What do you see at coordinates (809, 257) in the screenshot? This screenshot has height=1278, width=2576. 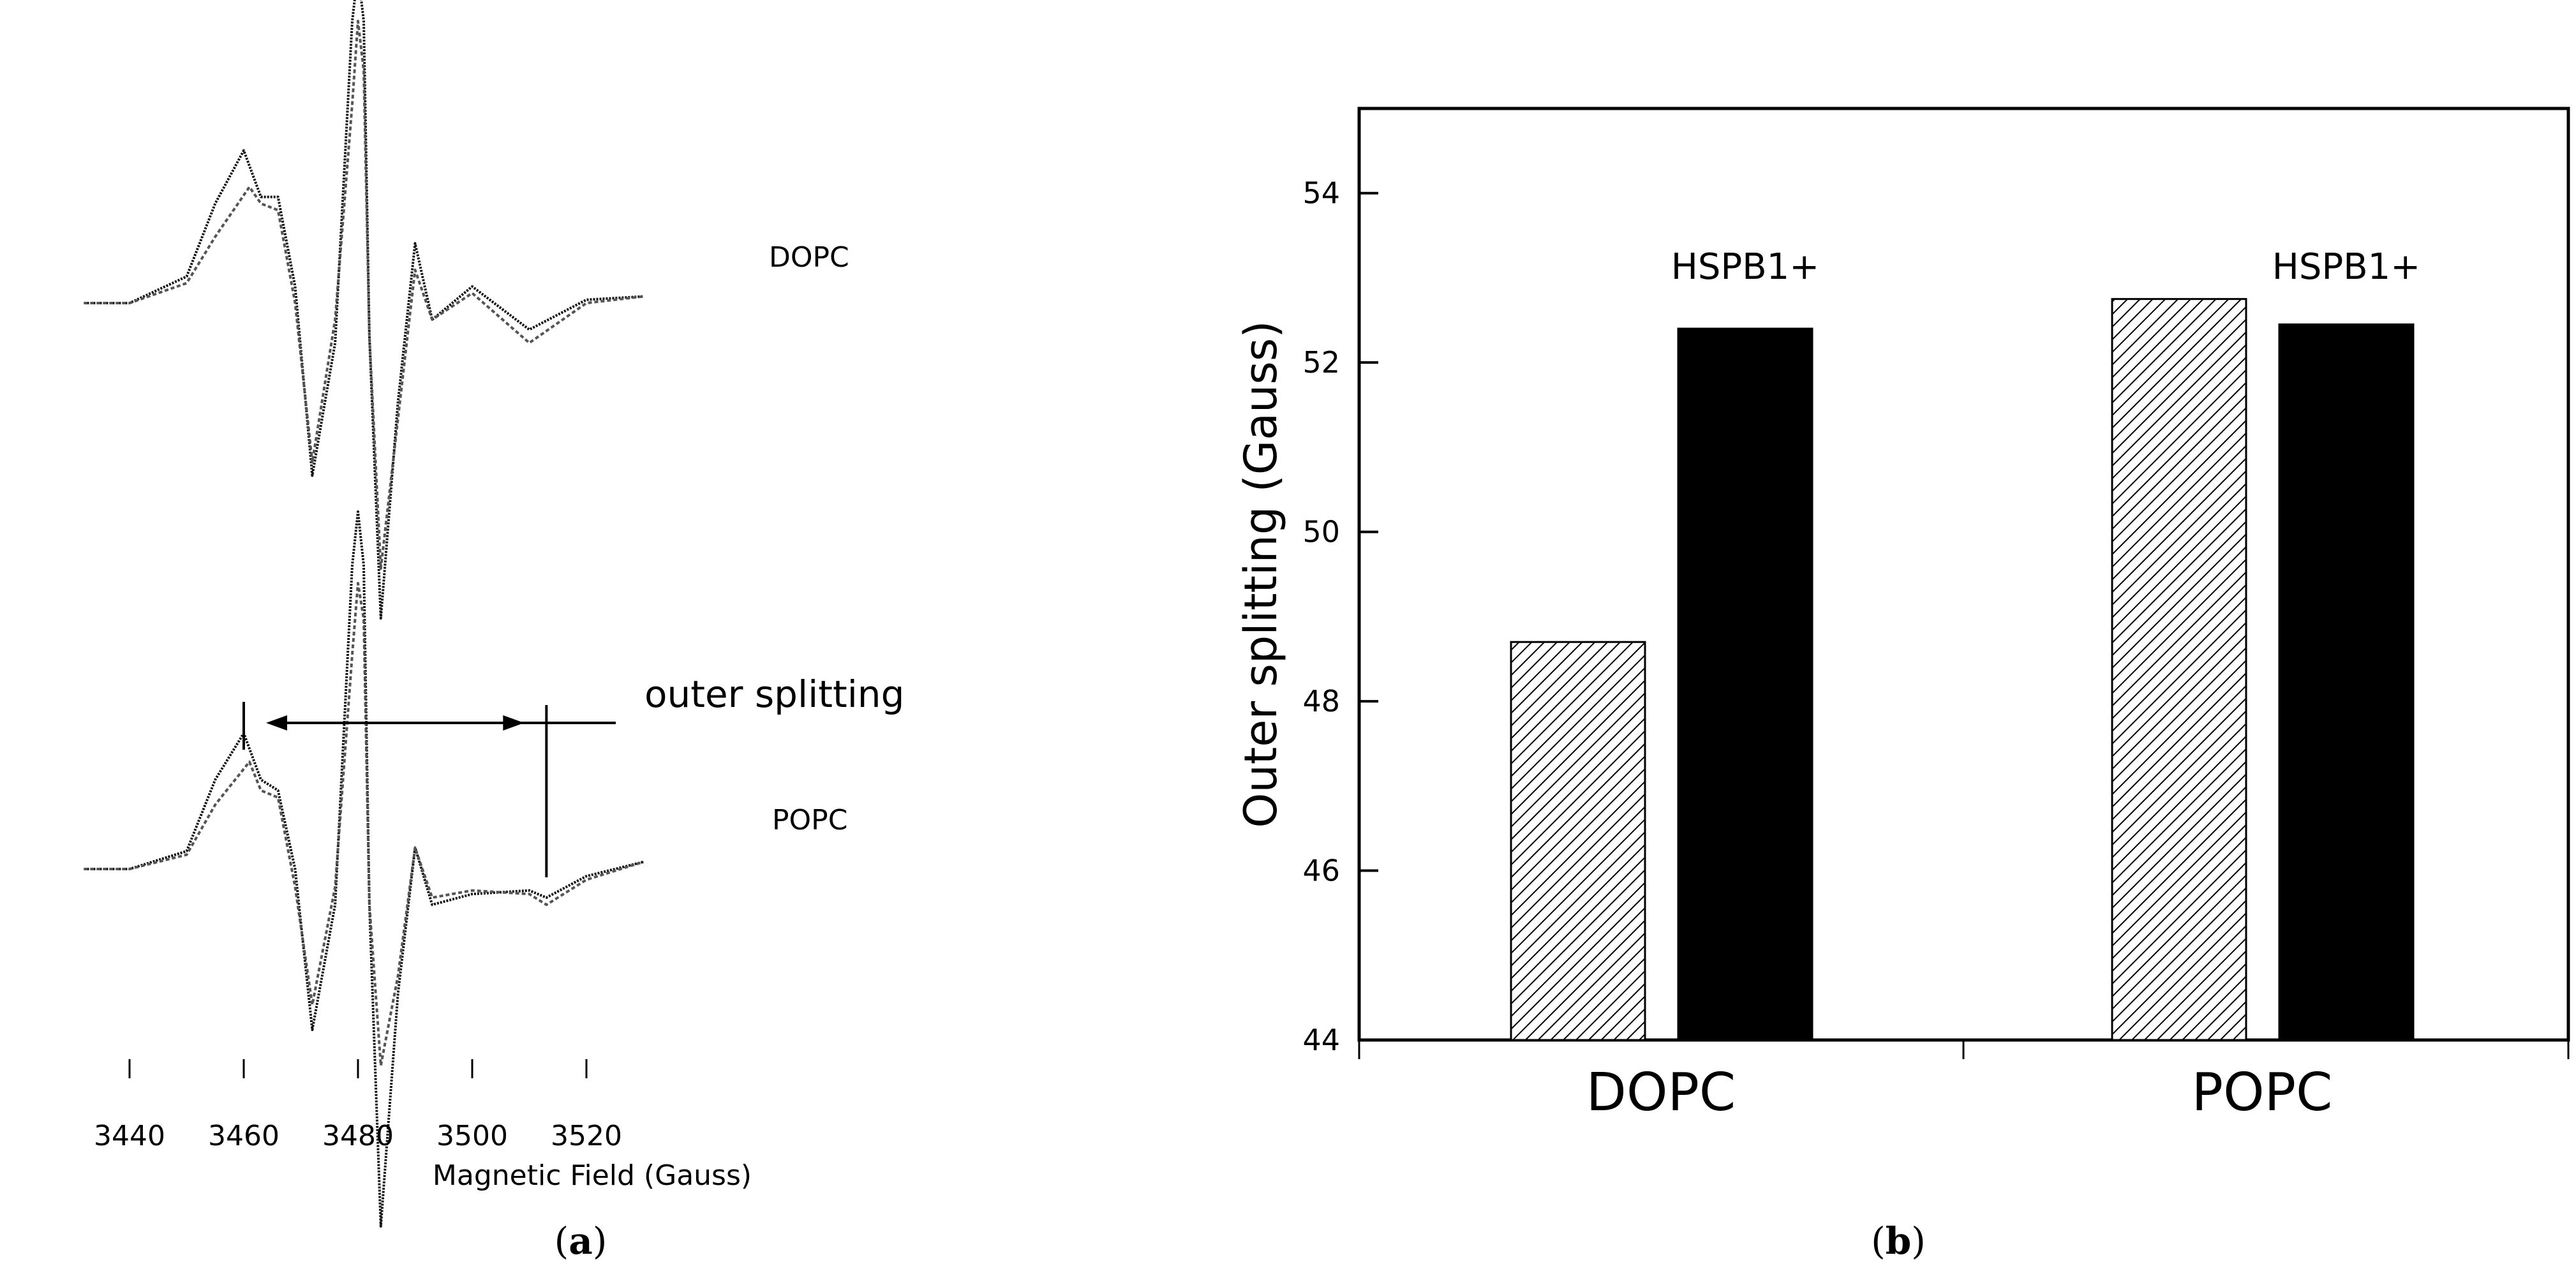 I see `spectrum-label-dopc: DOPC` at bounding box center [809, 257].